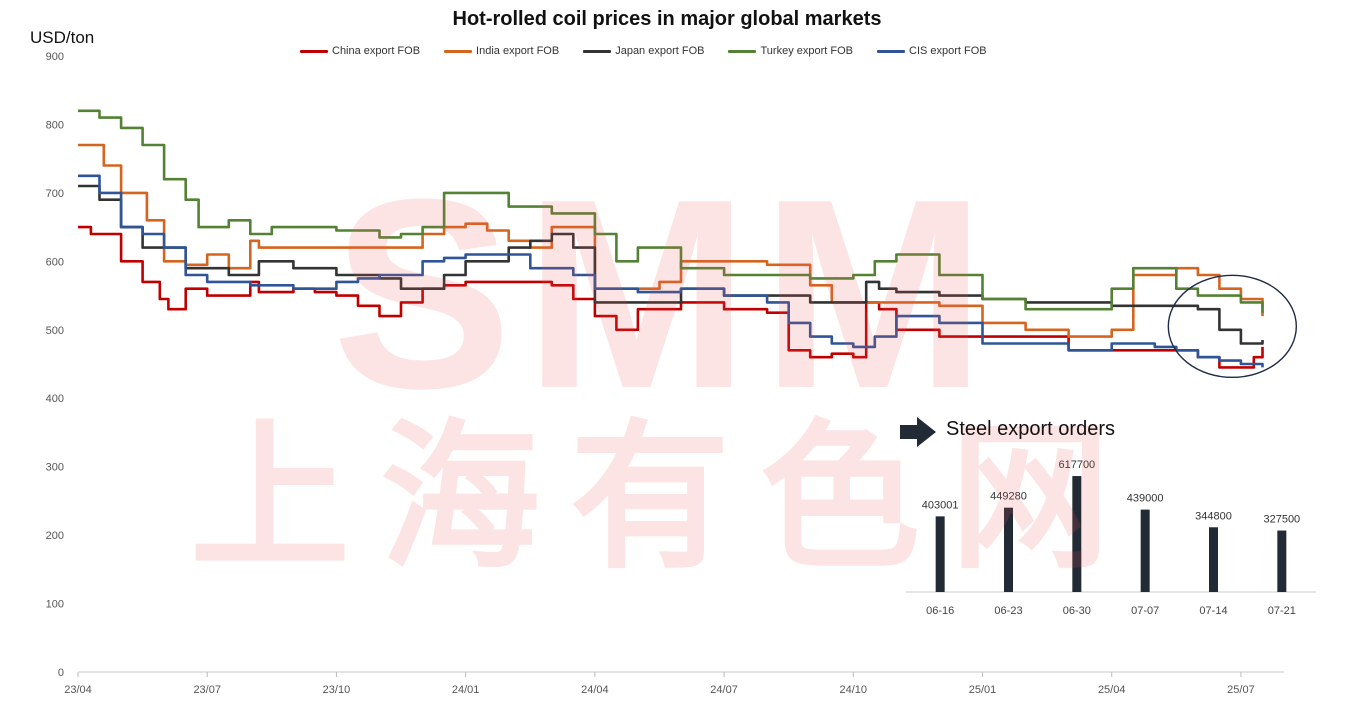  Describe the element at coordinates (55, 468) in the screenshot. I see `y-tick-label: 300` at that location.